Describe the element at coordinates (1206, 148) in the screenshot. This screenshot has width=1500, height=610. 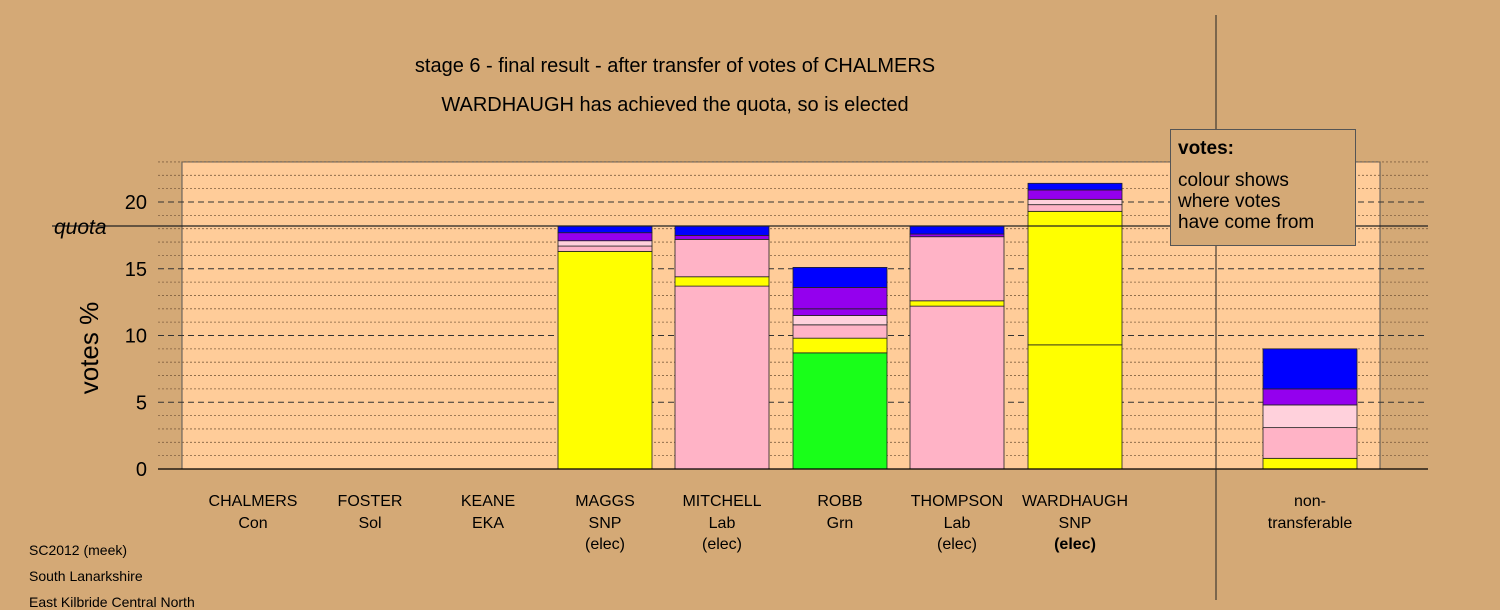
I see `legend-title: votes:` at that location.